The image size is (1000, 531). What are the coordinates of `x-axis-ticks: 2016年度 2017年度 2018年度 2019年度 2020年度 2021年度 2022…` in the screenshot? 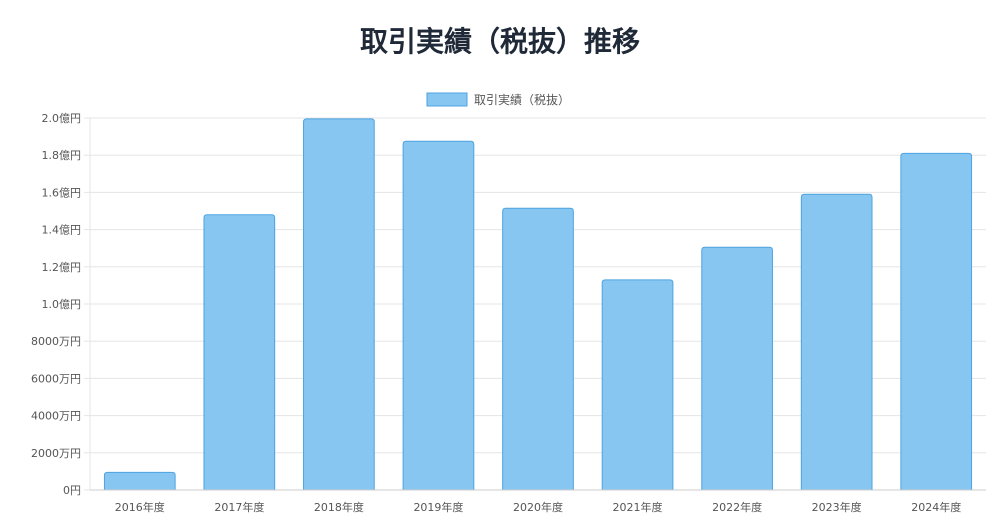 It's located at (538, 501).